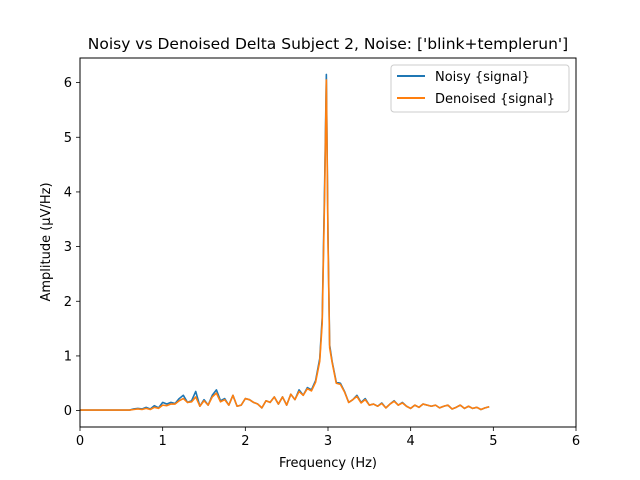  Describe the element at coordinates (80, 441) in the screenshot. I see `x-tick-label: 0` at that location.